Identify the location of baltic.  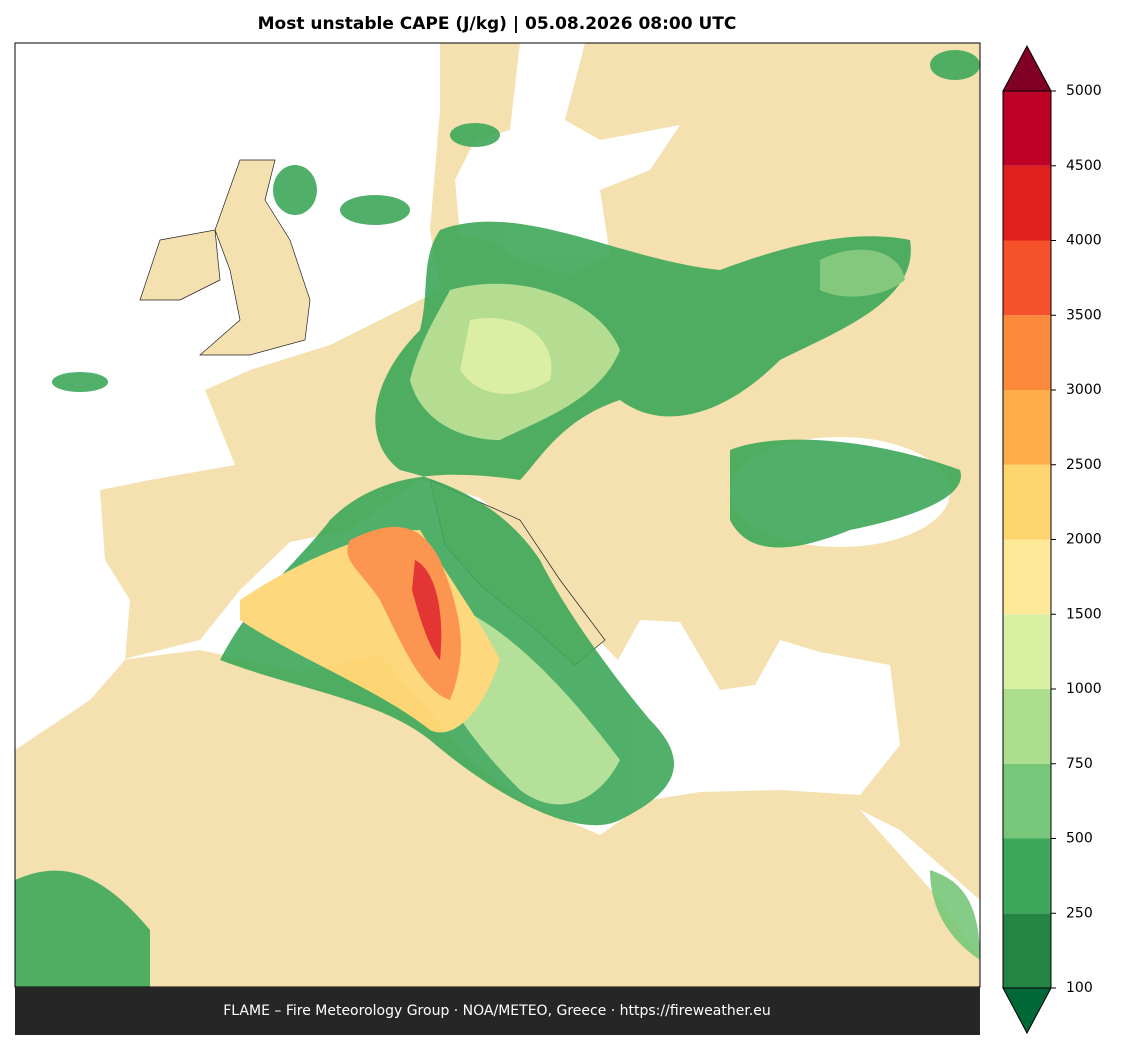
(567, 159).